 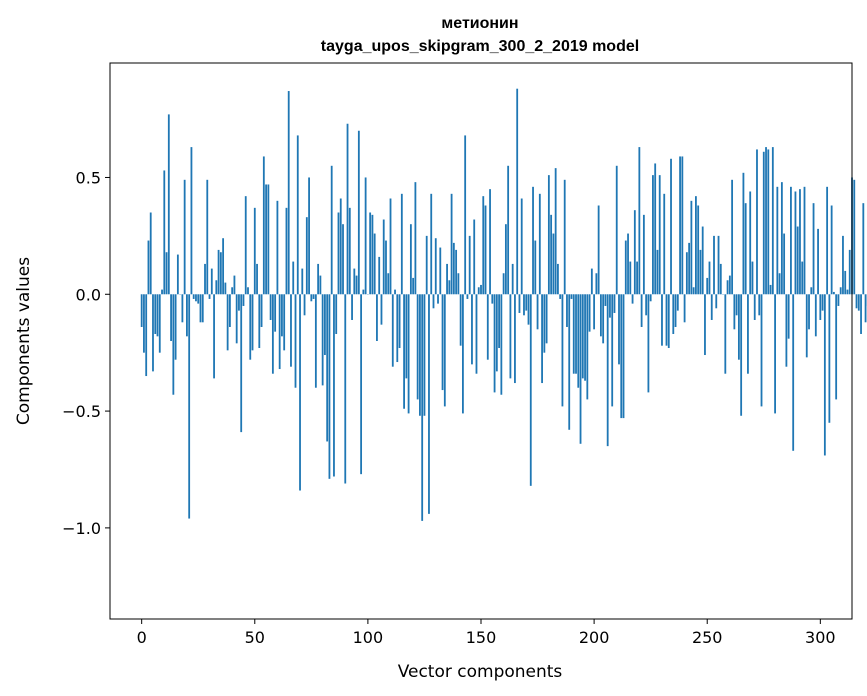 What do you see at coordinates (707, 637) in the screenshot?
I see `x-tick-label: 250` at bounding box center [707, 637].